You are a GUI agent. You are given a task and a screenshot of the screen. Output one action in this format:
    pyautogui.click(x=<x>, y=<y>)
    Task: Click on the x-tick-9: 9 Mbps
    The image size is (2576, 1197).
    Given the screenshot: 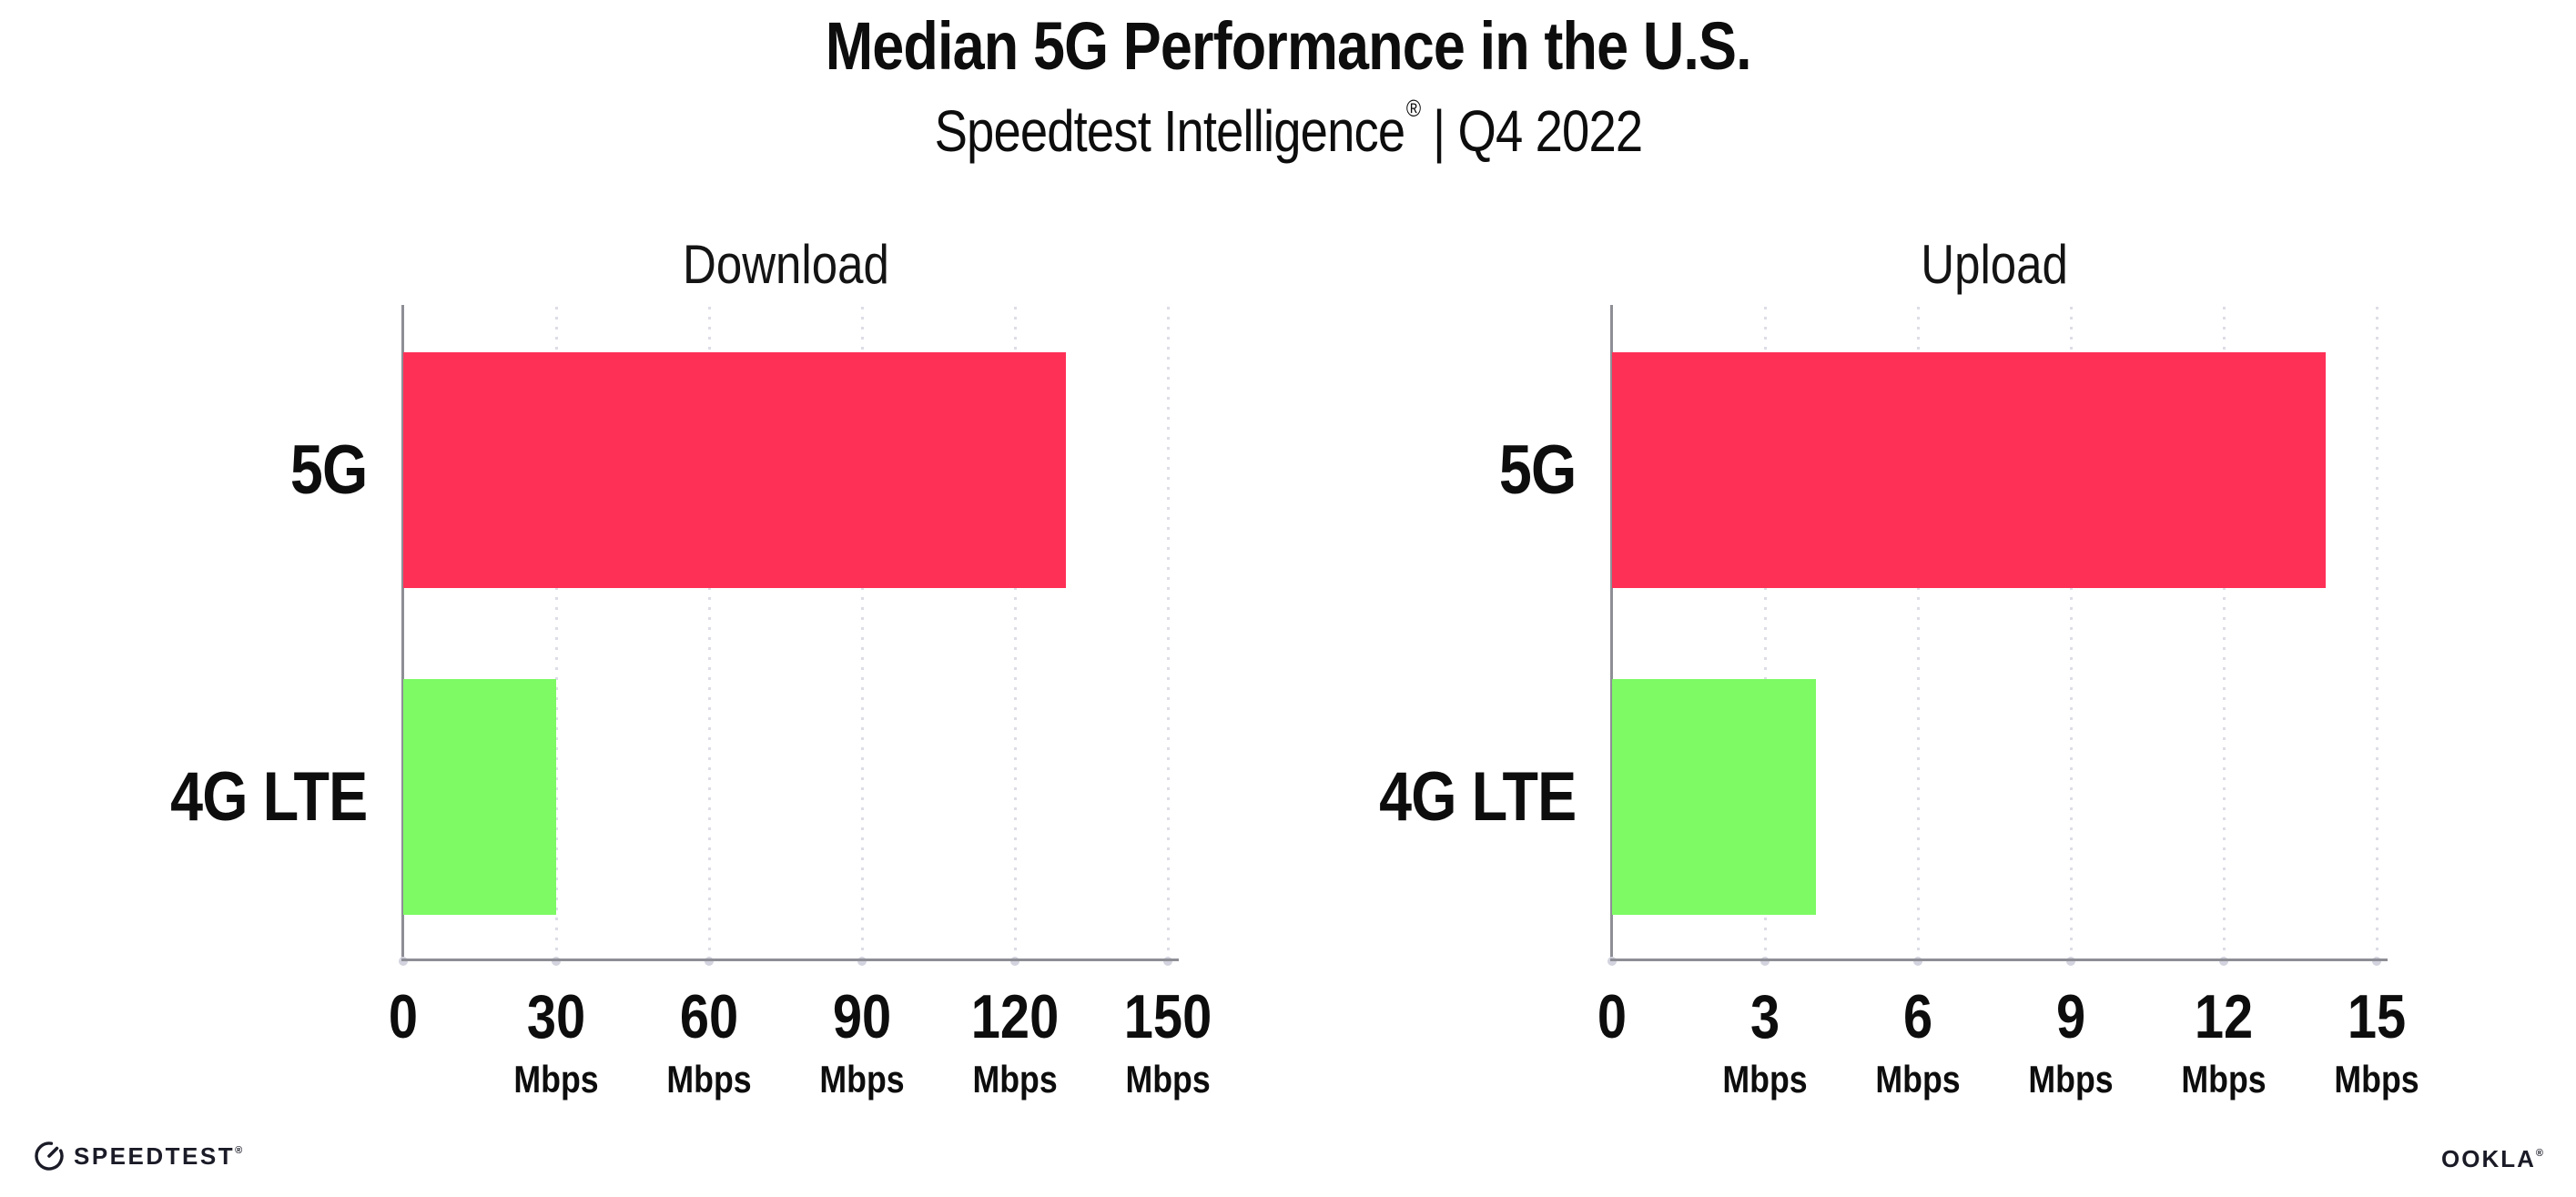 What is the action you would take?
    pyautogui.click(x=2099, y=1043)
    